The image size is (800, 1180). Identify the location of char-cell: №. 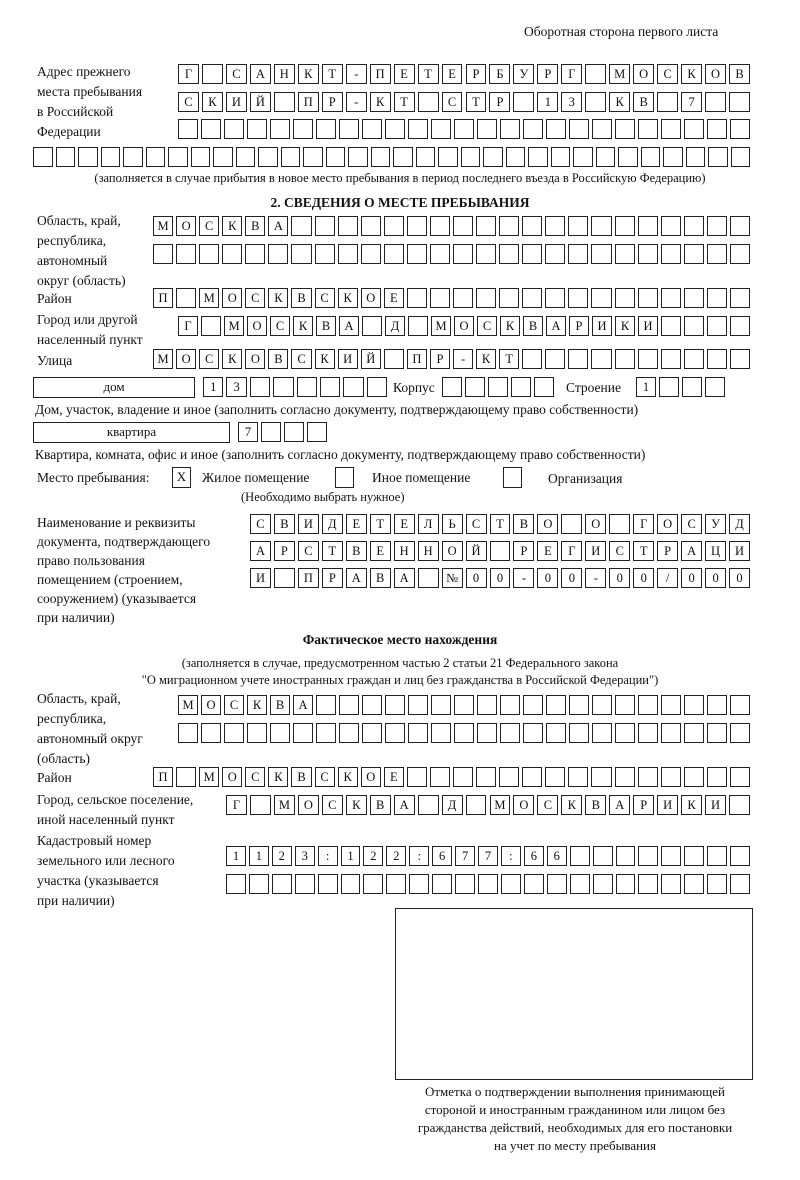
(452, 578).